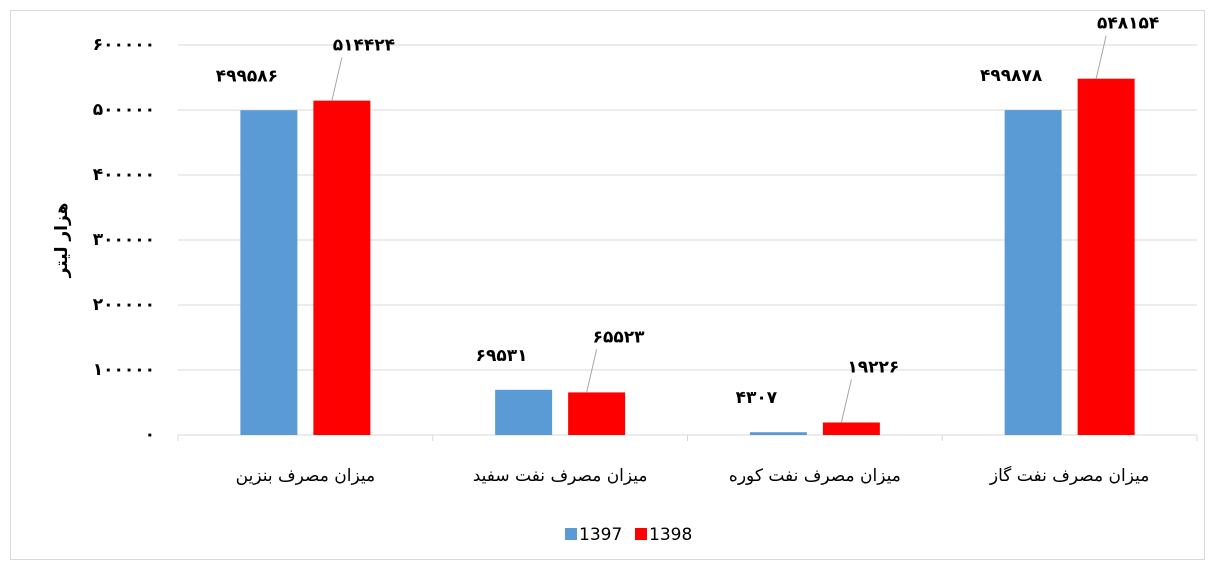  Describe the element at coordinates (560, 476) in the screenshot. I see `x-tick-label: میزان مصرف نفت سفید` at that location.